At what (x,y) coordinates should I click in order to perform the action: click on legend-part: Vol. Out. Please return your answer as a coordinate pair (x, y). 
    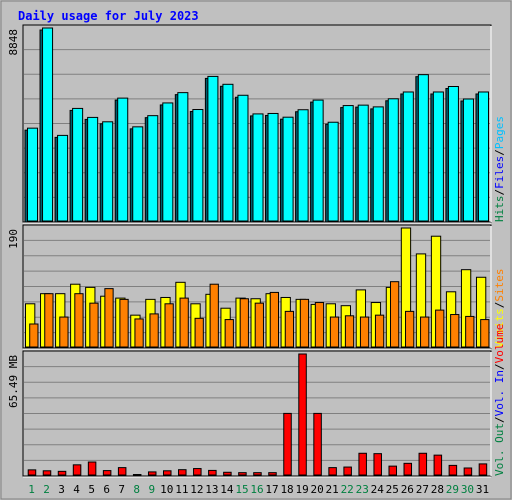
    Looking at the image, I should click on (499, 449).